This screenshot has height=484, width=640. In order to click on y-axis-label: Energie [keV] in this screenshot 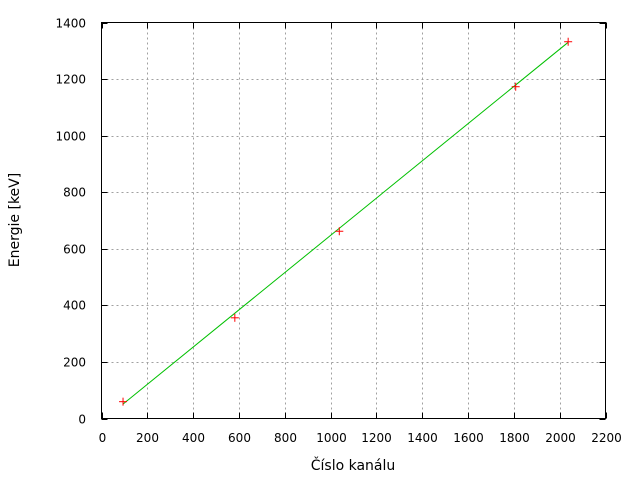, I will do `click(15, 220)`.